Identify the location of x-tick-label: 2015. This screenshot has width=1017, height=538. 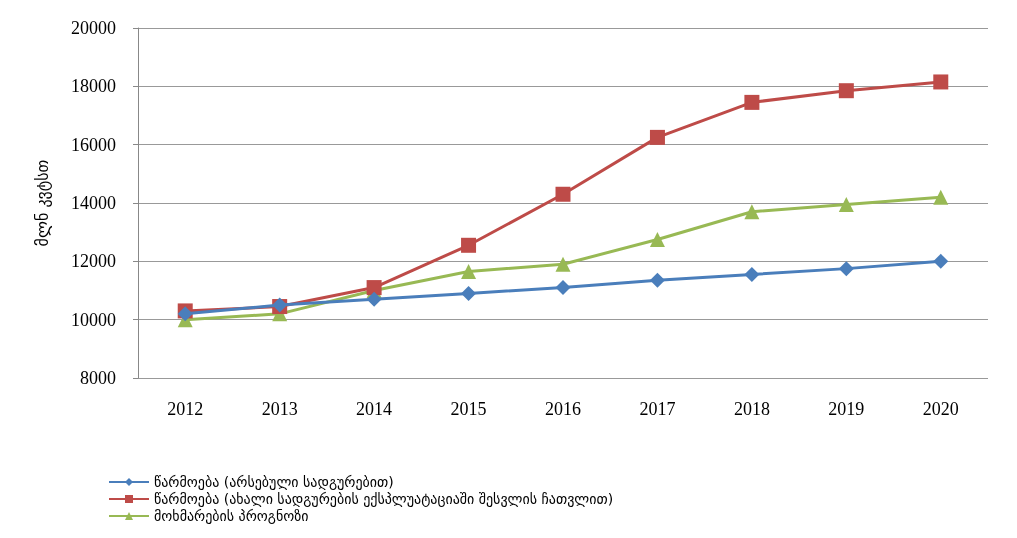
(468, 409).